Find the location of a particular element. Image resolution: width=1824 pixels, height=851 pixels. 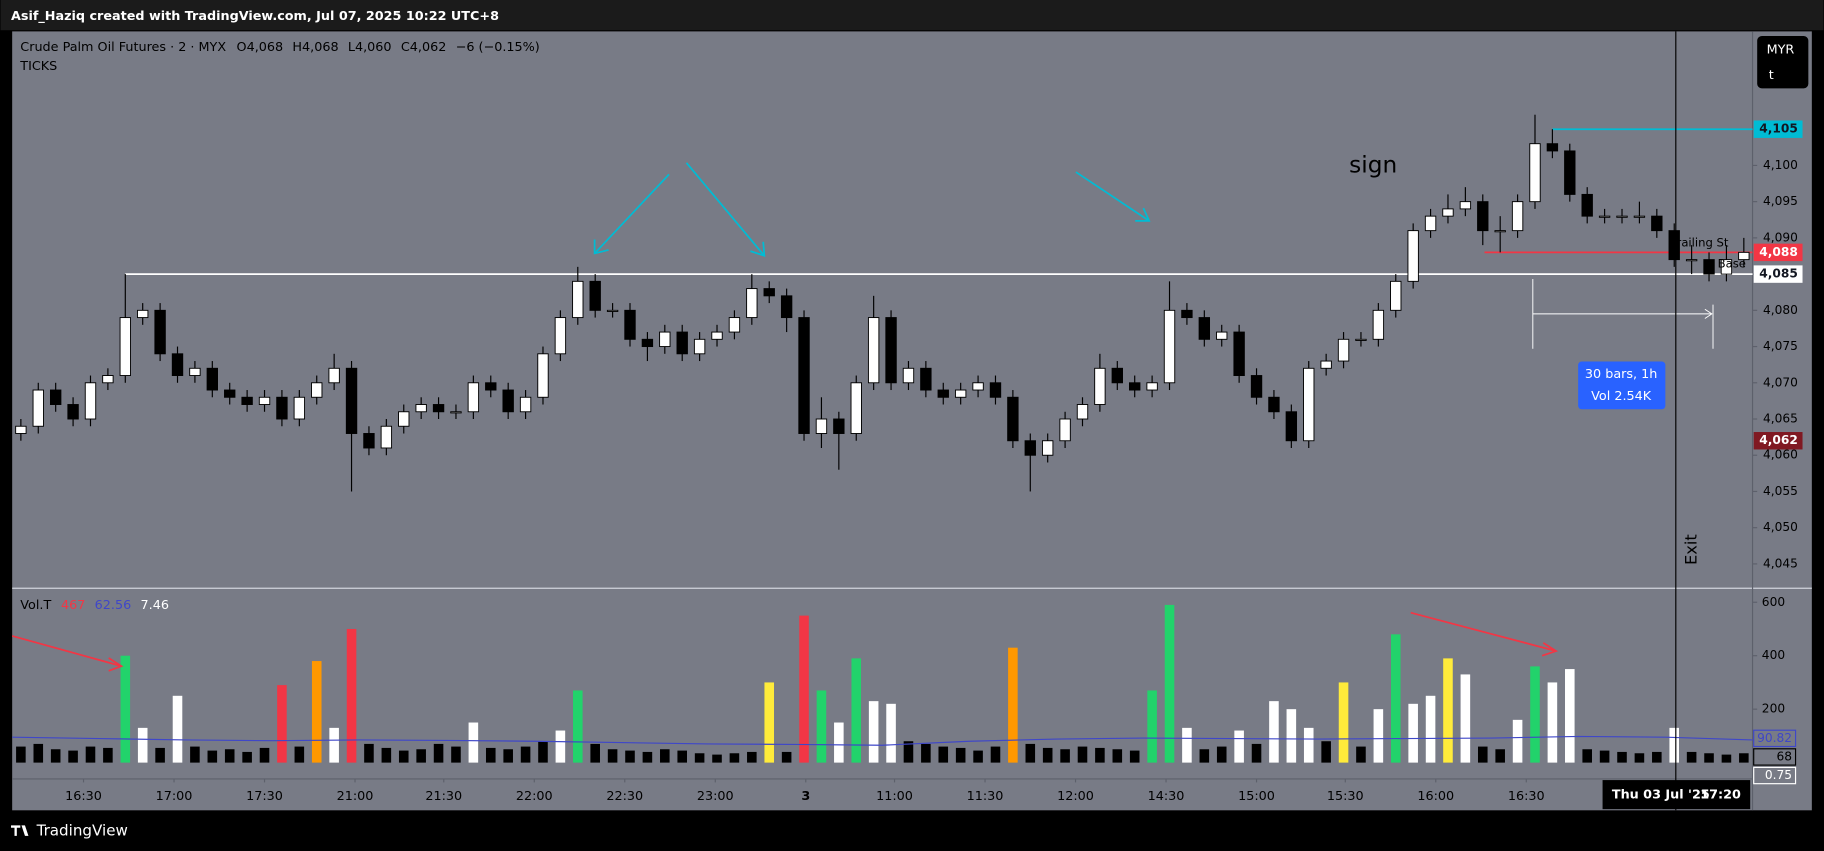

y-tick-label: 4,050 is located at coordinates (1780, 527).